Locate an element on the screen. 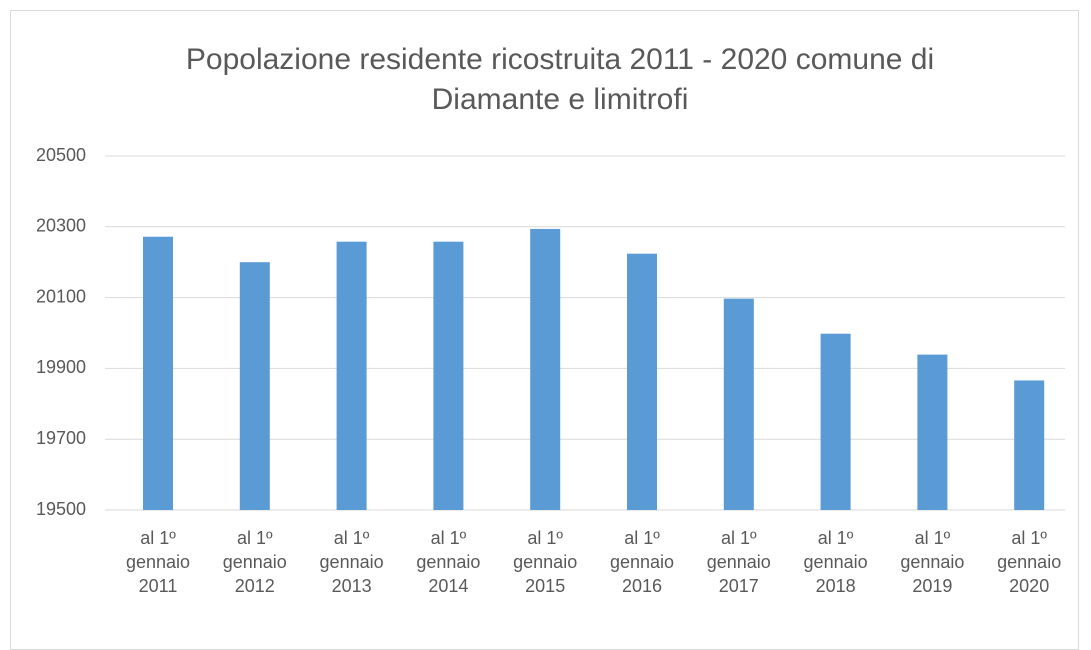 Image resolution: width=1091 pixels, height=650 pixels. x-tick-label: al 1º gennaio 2019 is located at coordinates (932, 562).